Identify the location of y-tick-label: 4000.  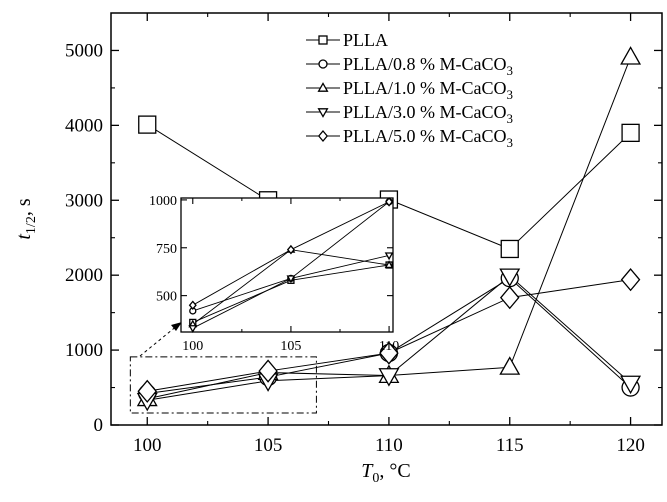
(84, 125).